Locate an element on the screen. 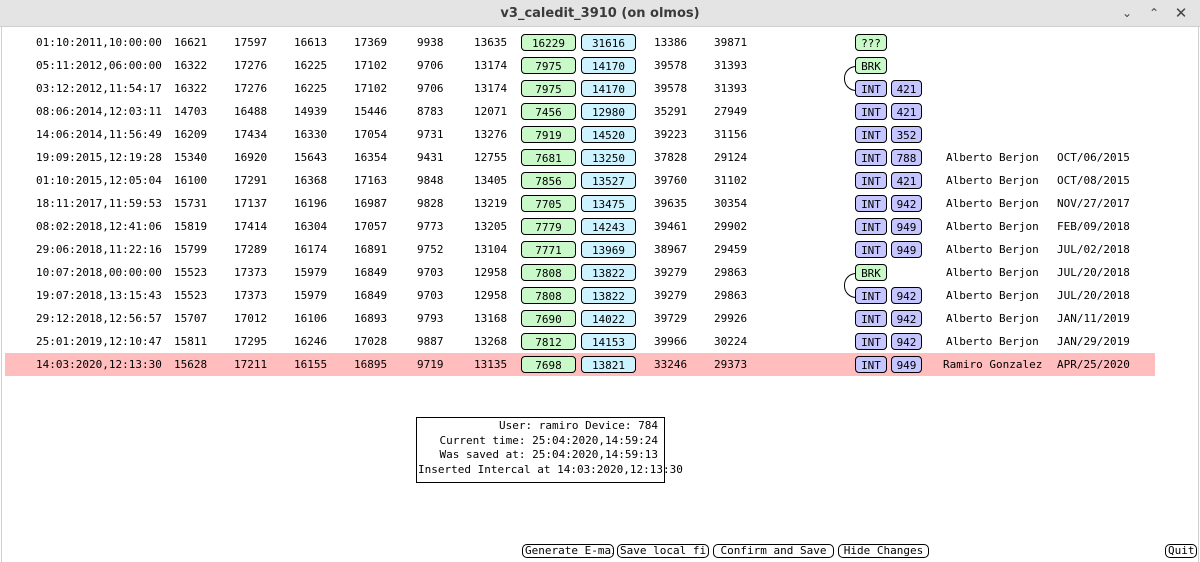 The height and width of the screenshot is (562, 1200). channel-tag: 788 is located at coordinates (906, 157).